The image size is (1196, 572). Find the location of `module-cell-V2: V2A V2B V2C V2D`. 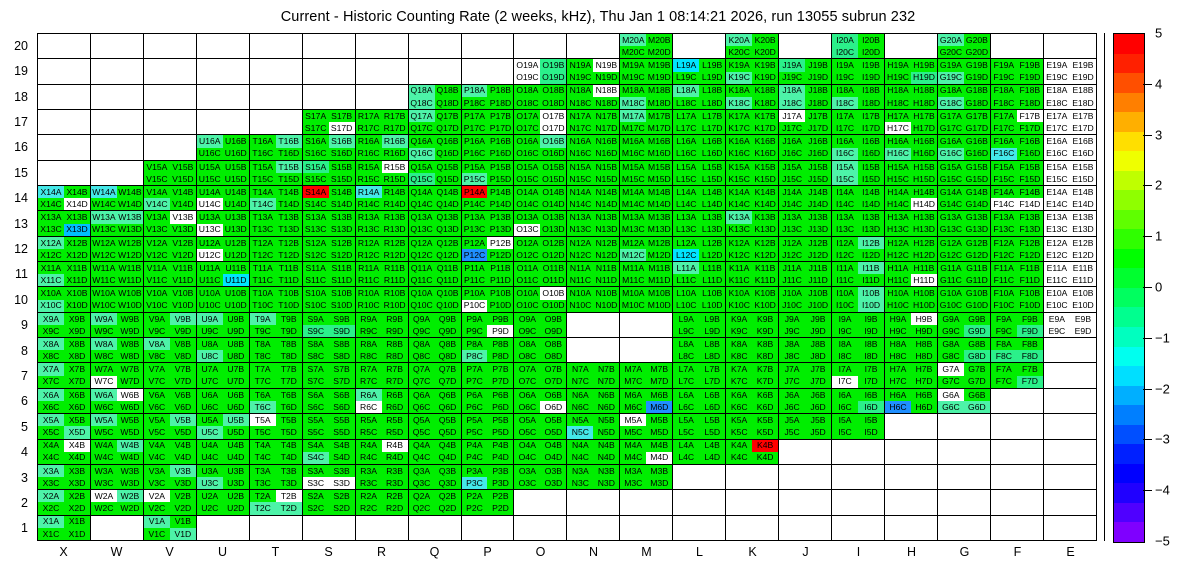

module-cell-V2: V2A V2B V2C V2D is located at coordinates (169, 502).